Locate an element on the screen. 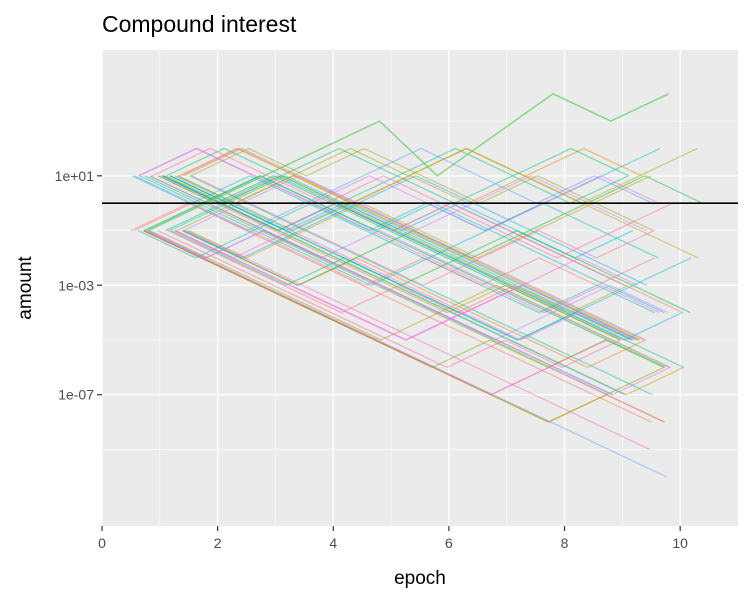 The width and height of the screenshot is (750, 600). y-axis-title: amount is located at coordinates (25, 288).